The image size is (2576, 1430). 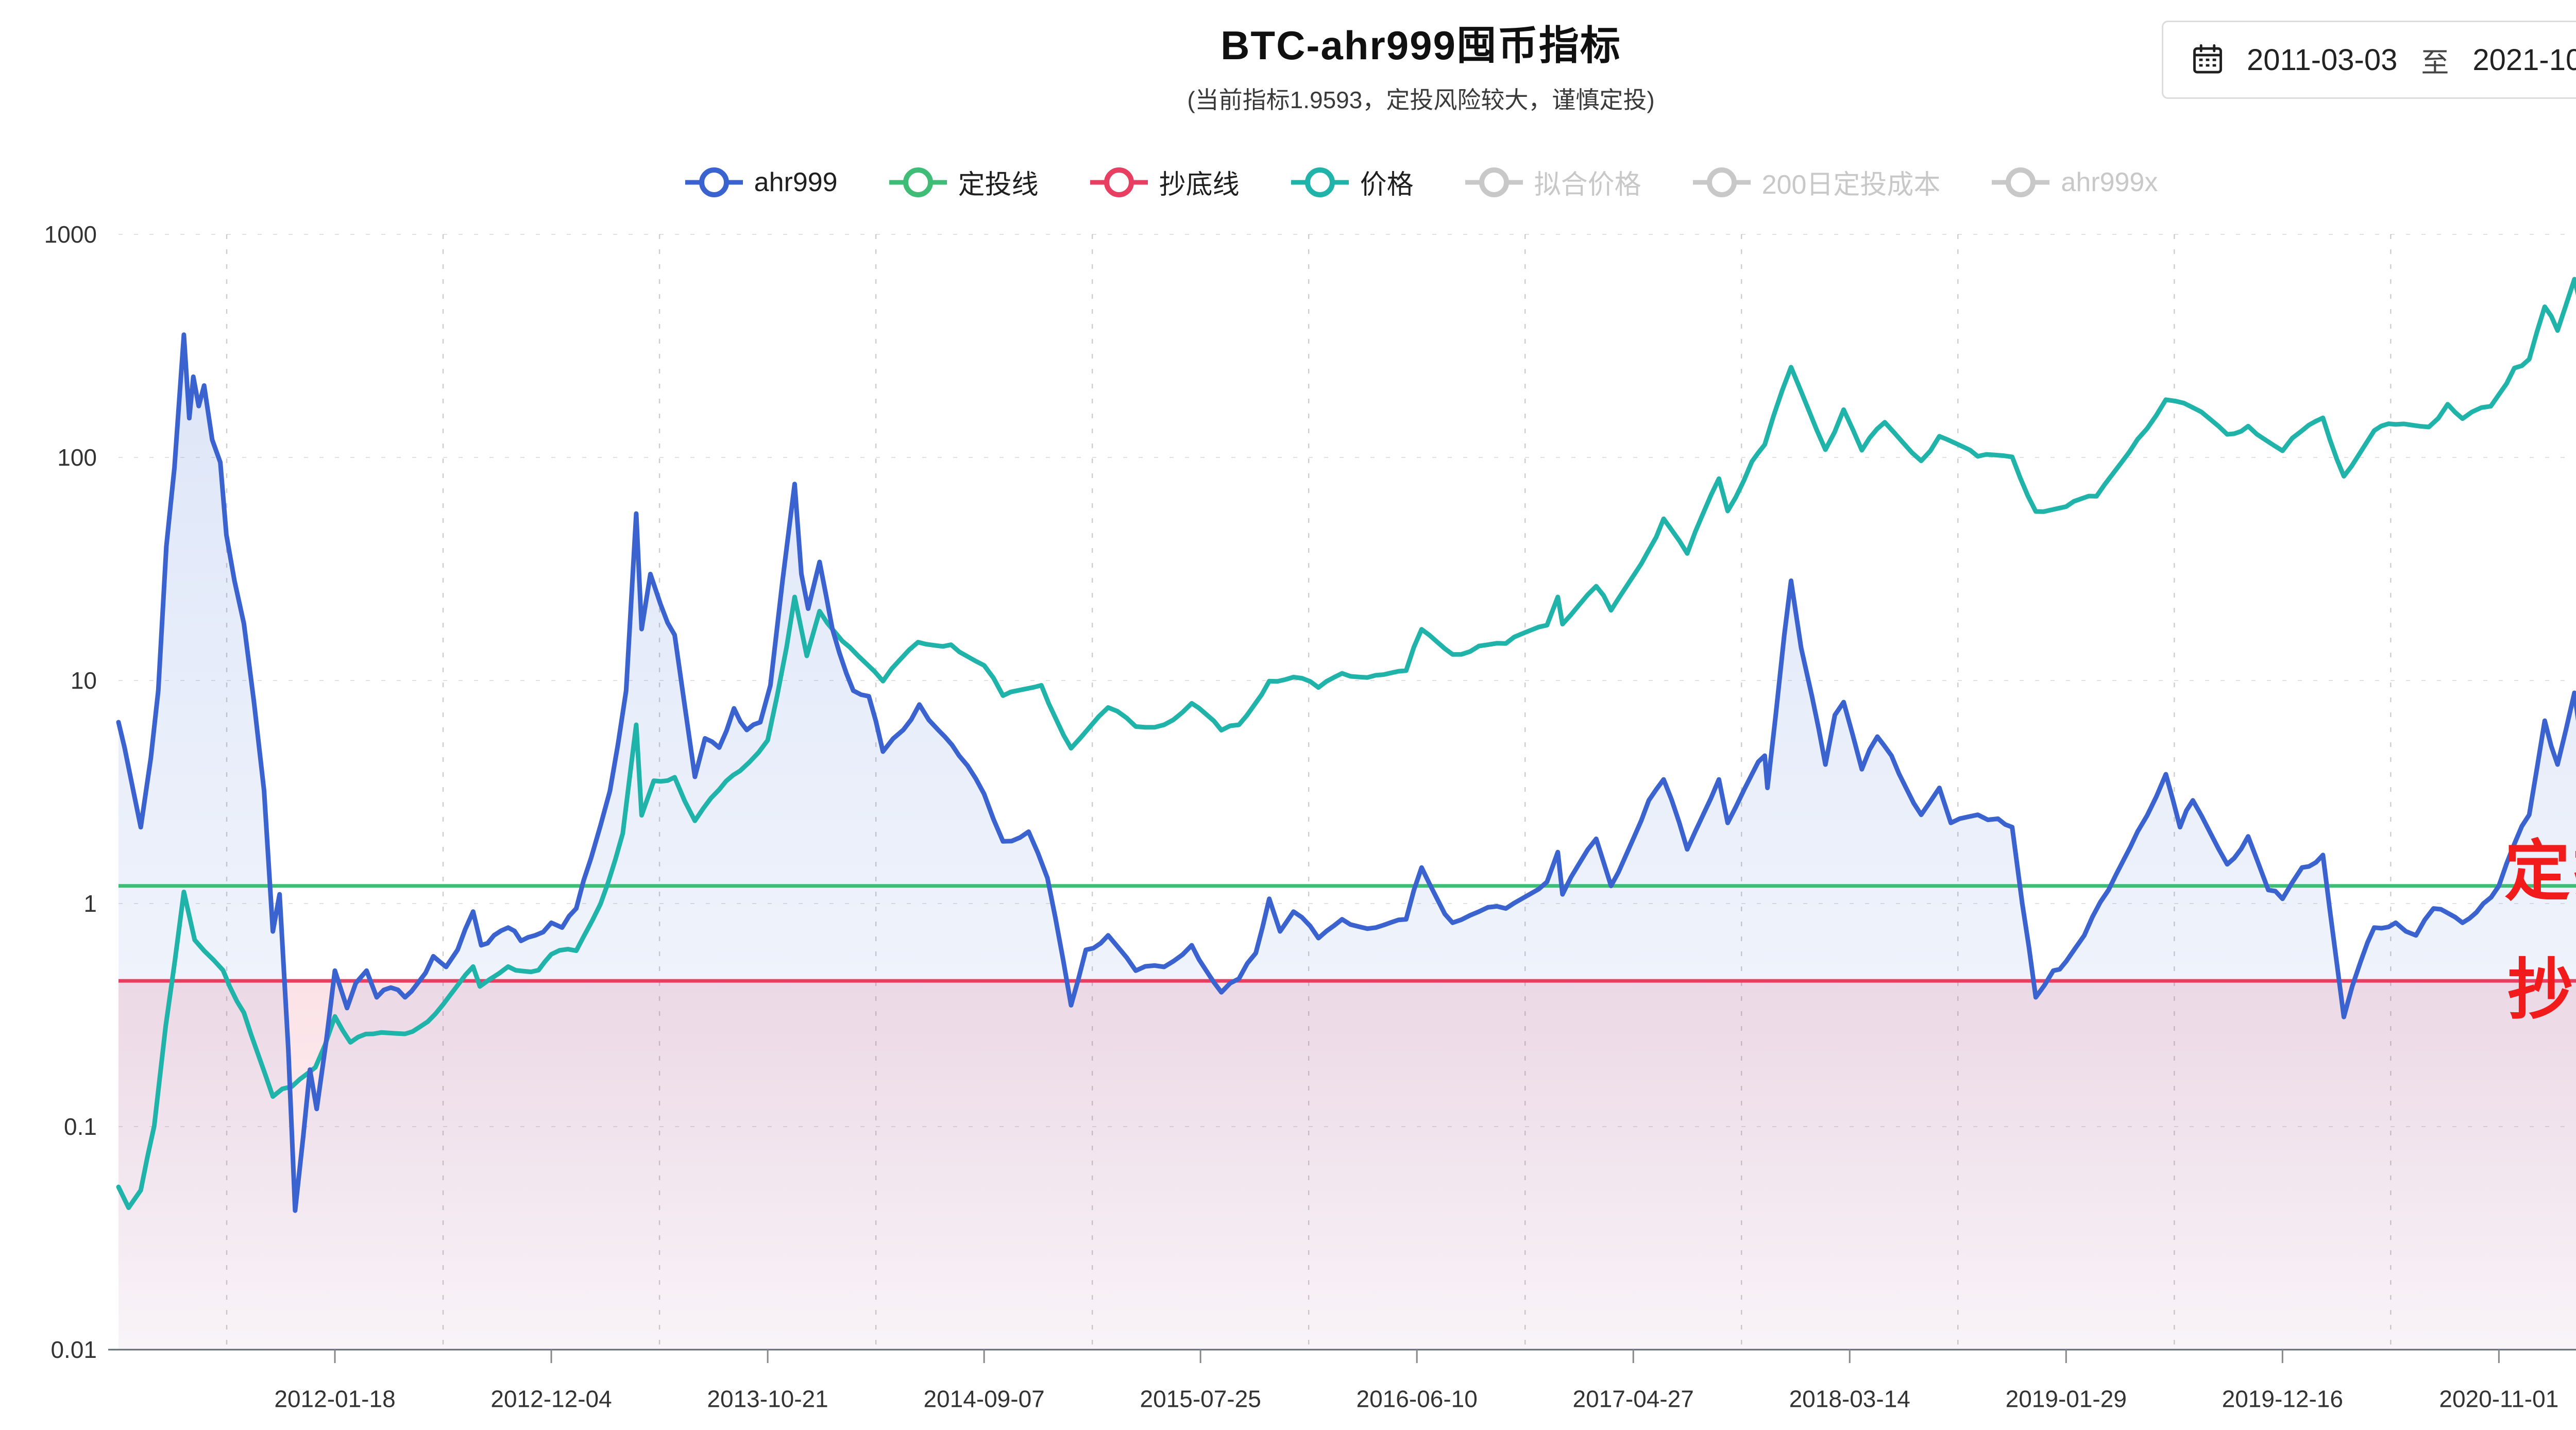 I want to click on legend-label: ahr999x, so click(x=2109, y=182).